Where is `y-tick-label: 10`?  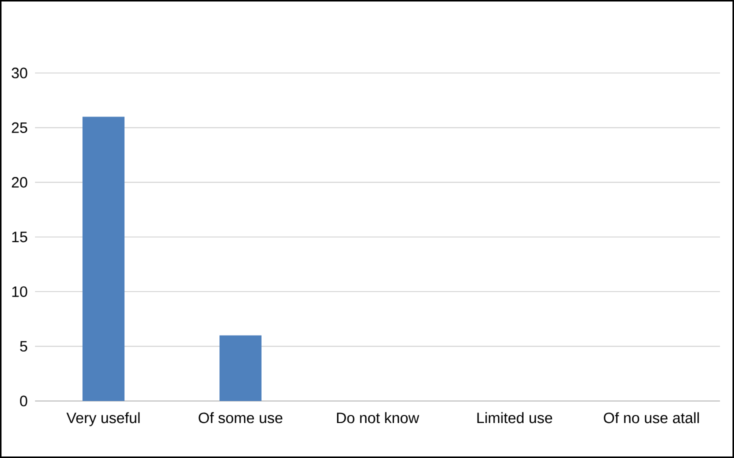 y-tick-label: 10 is located at coordinates (20, 291).